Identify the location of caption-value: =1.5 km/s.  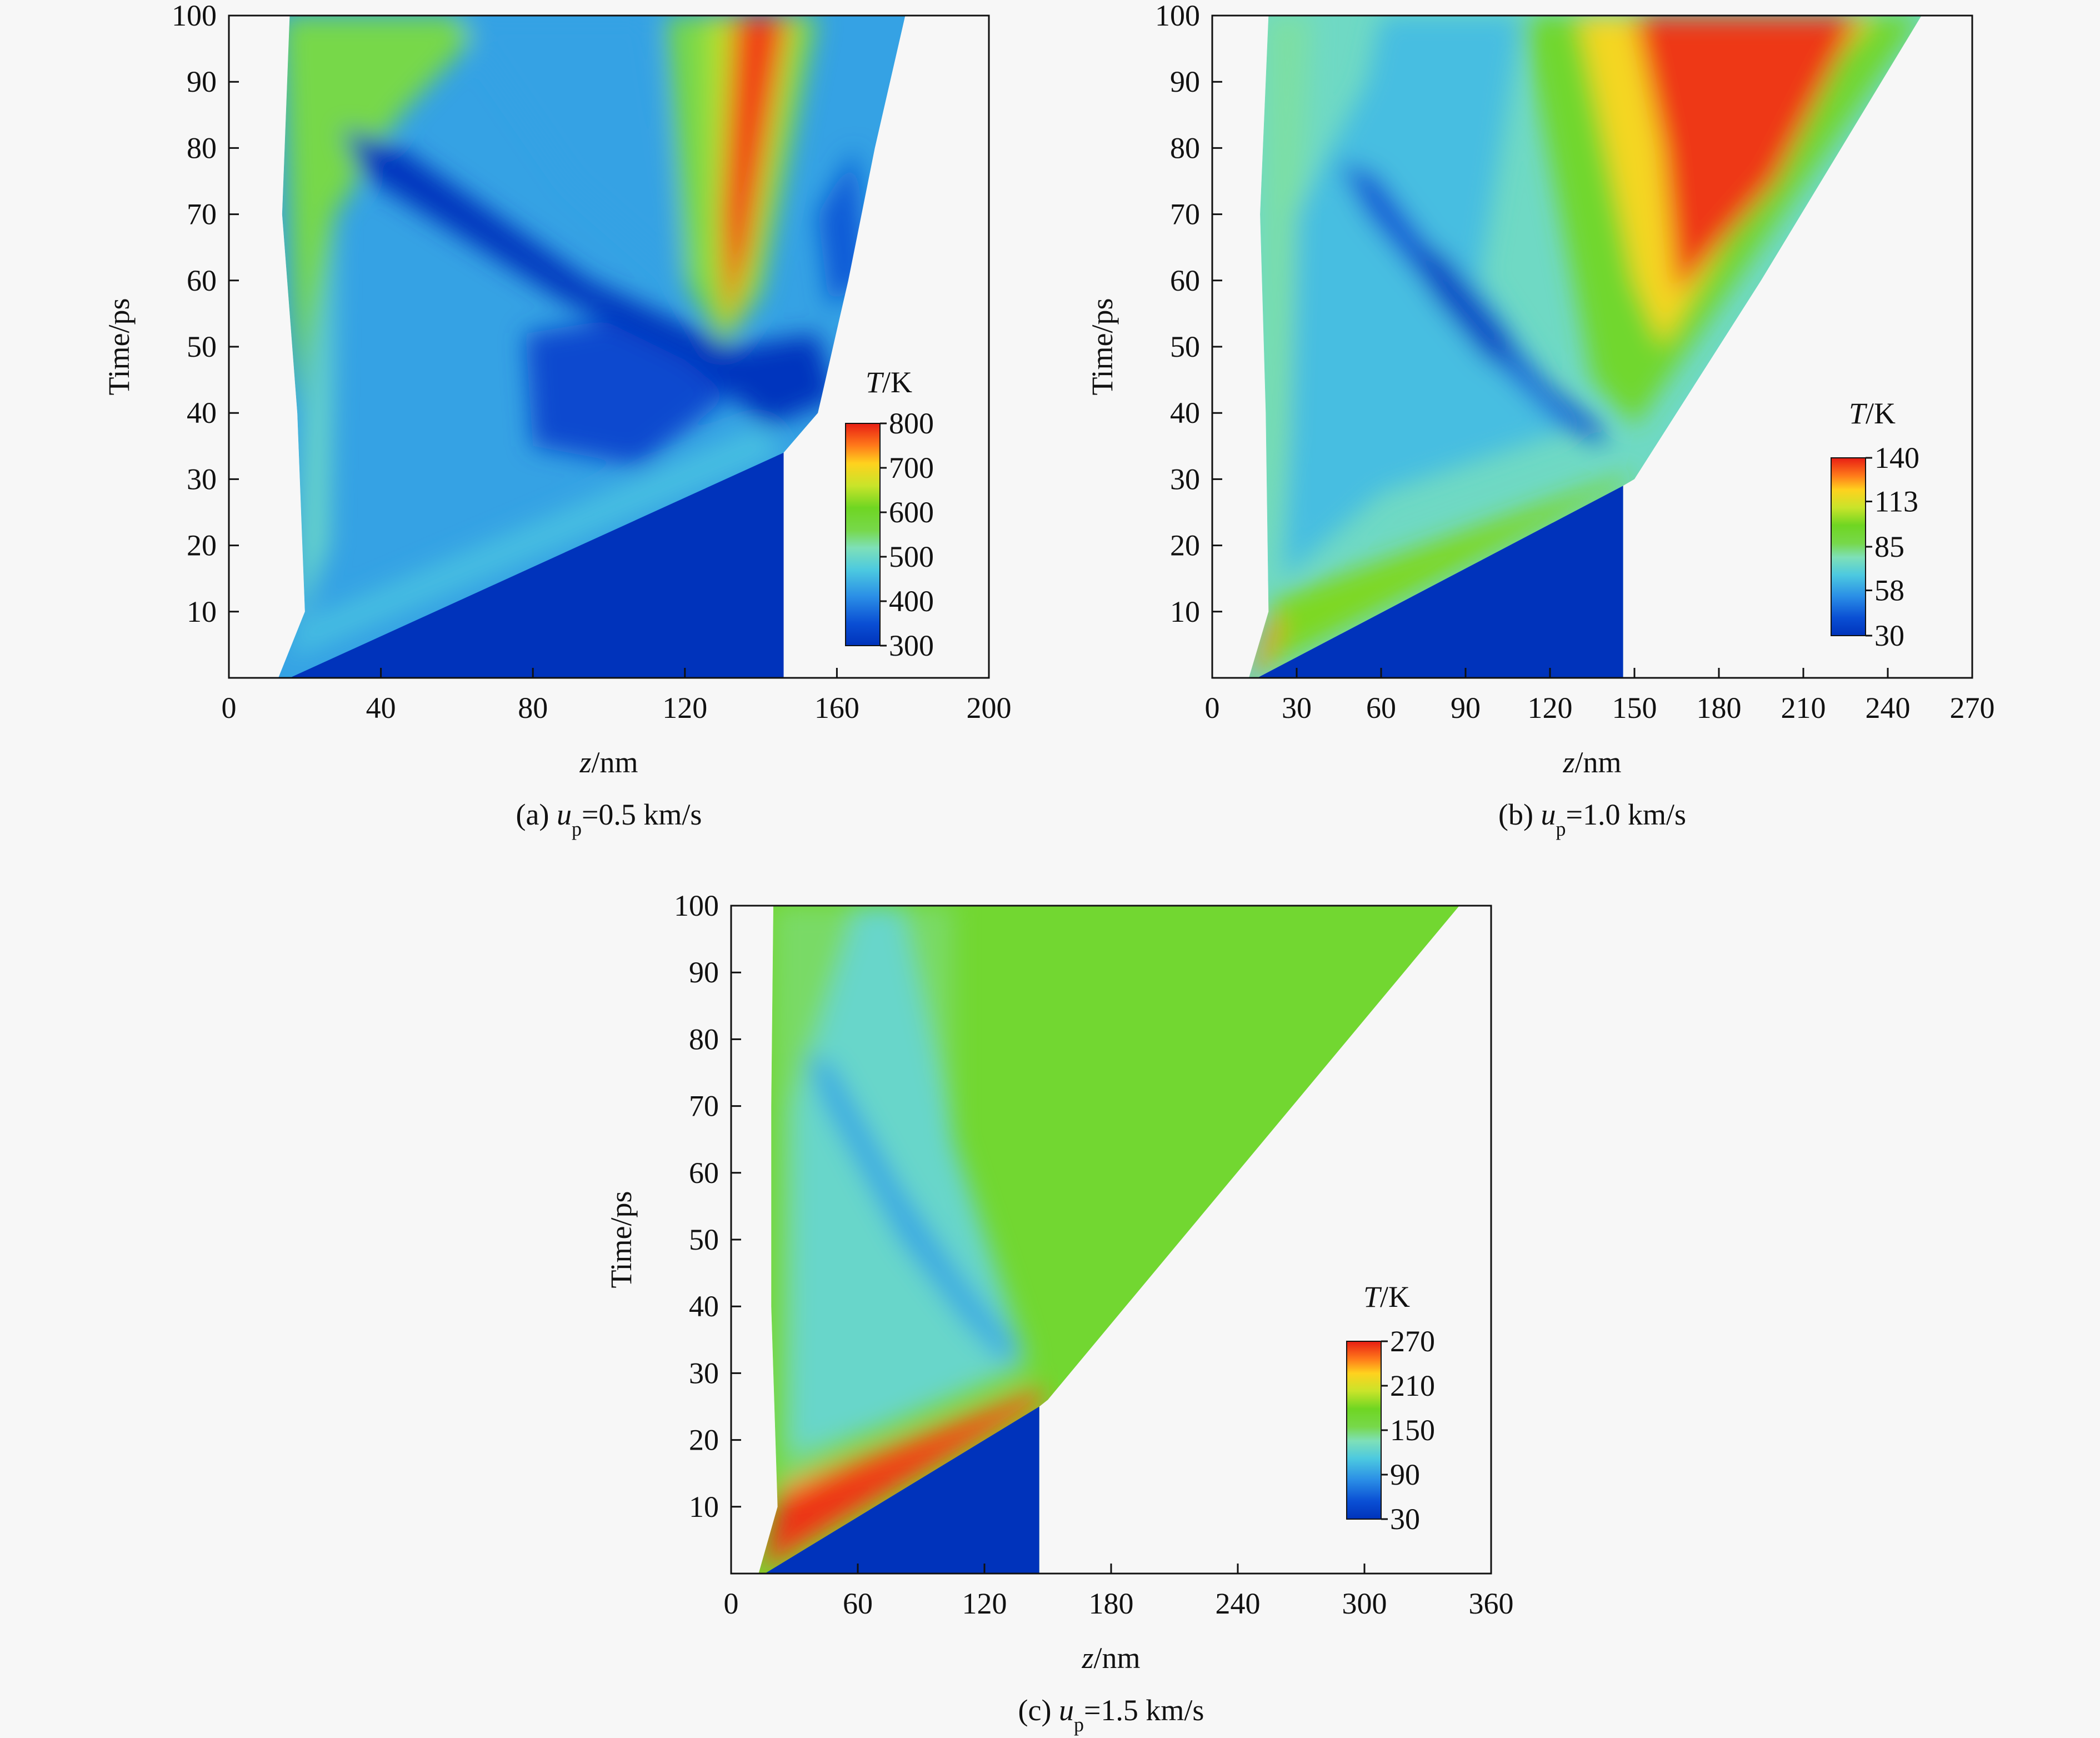
(1144, 1710).